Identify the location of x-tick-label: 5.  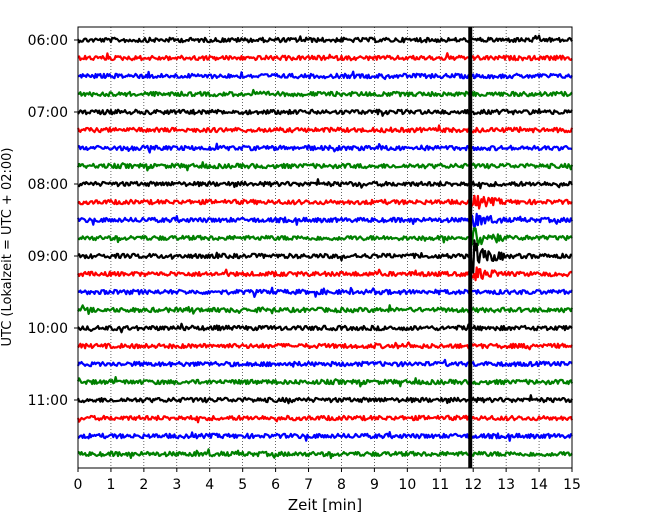
(242, 485).